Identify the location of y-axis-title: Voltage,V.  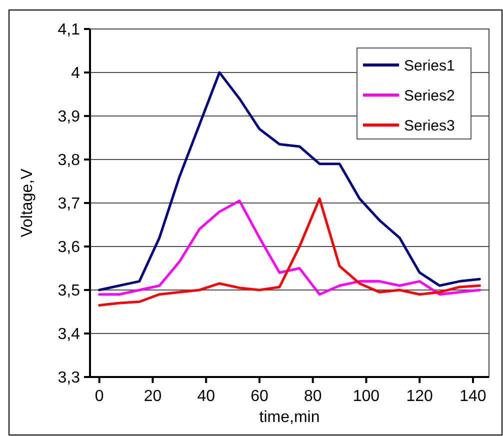
(27, 203).